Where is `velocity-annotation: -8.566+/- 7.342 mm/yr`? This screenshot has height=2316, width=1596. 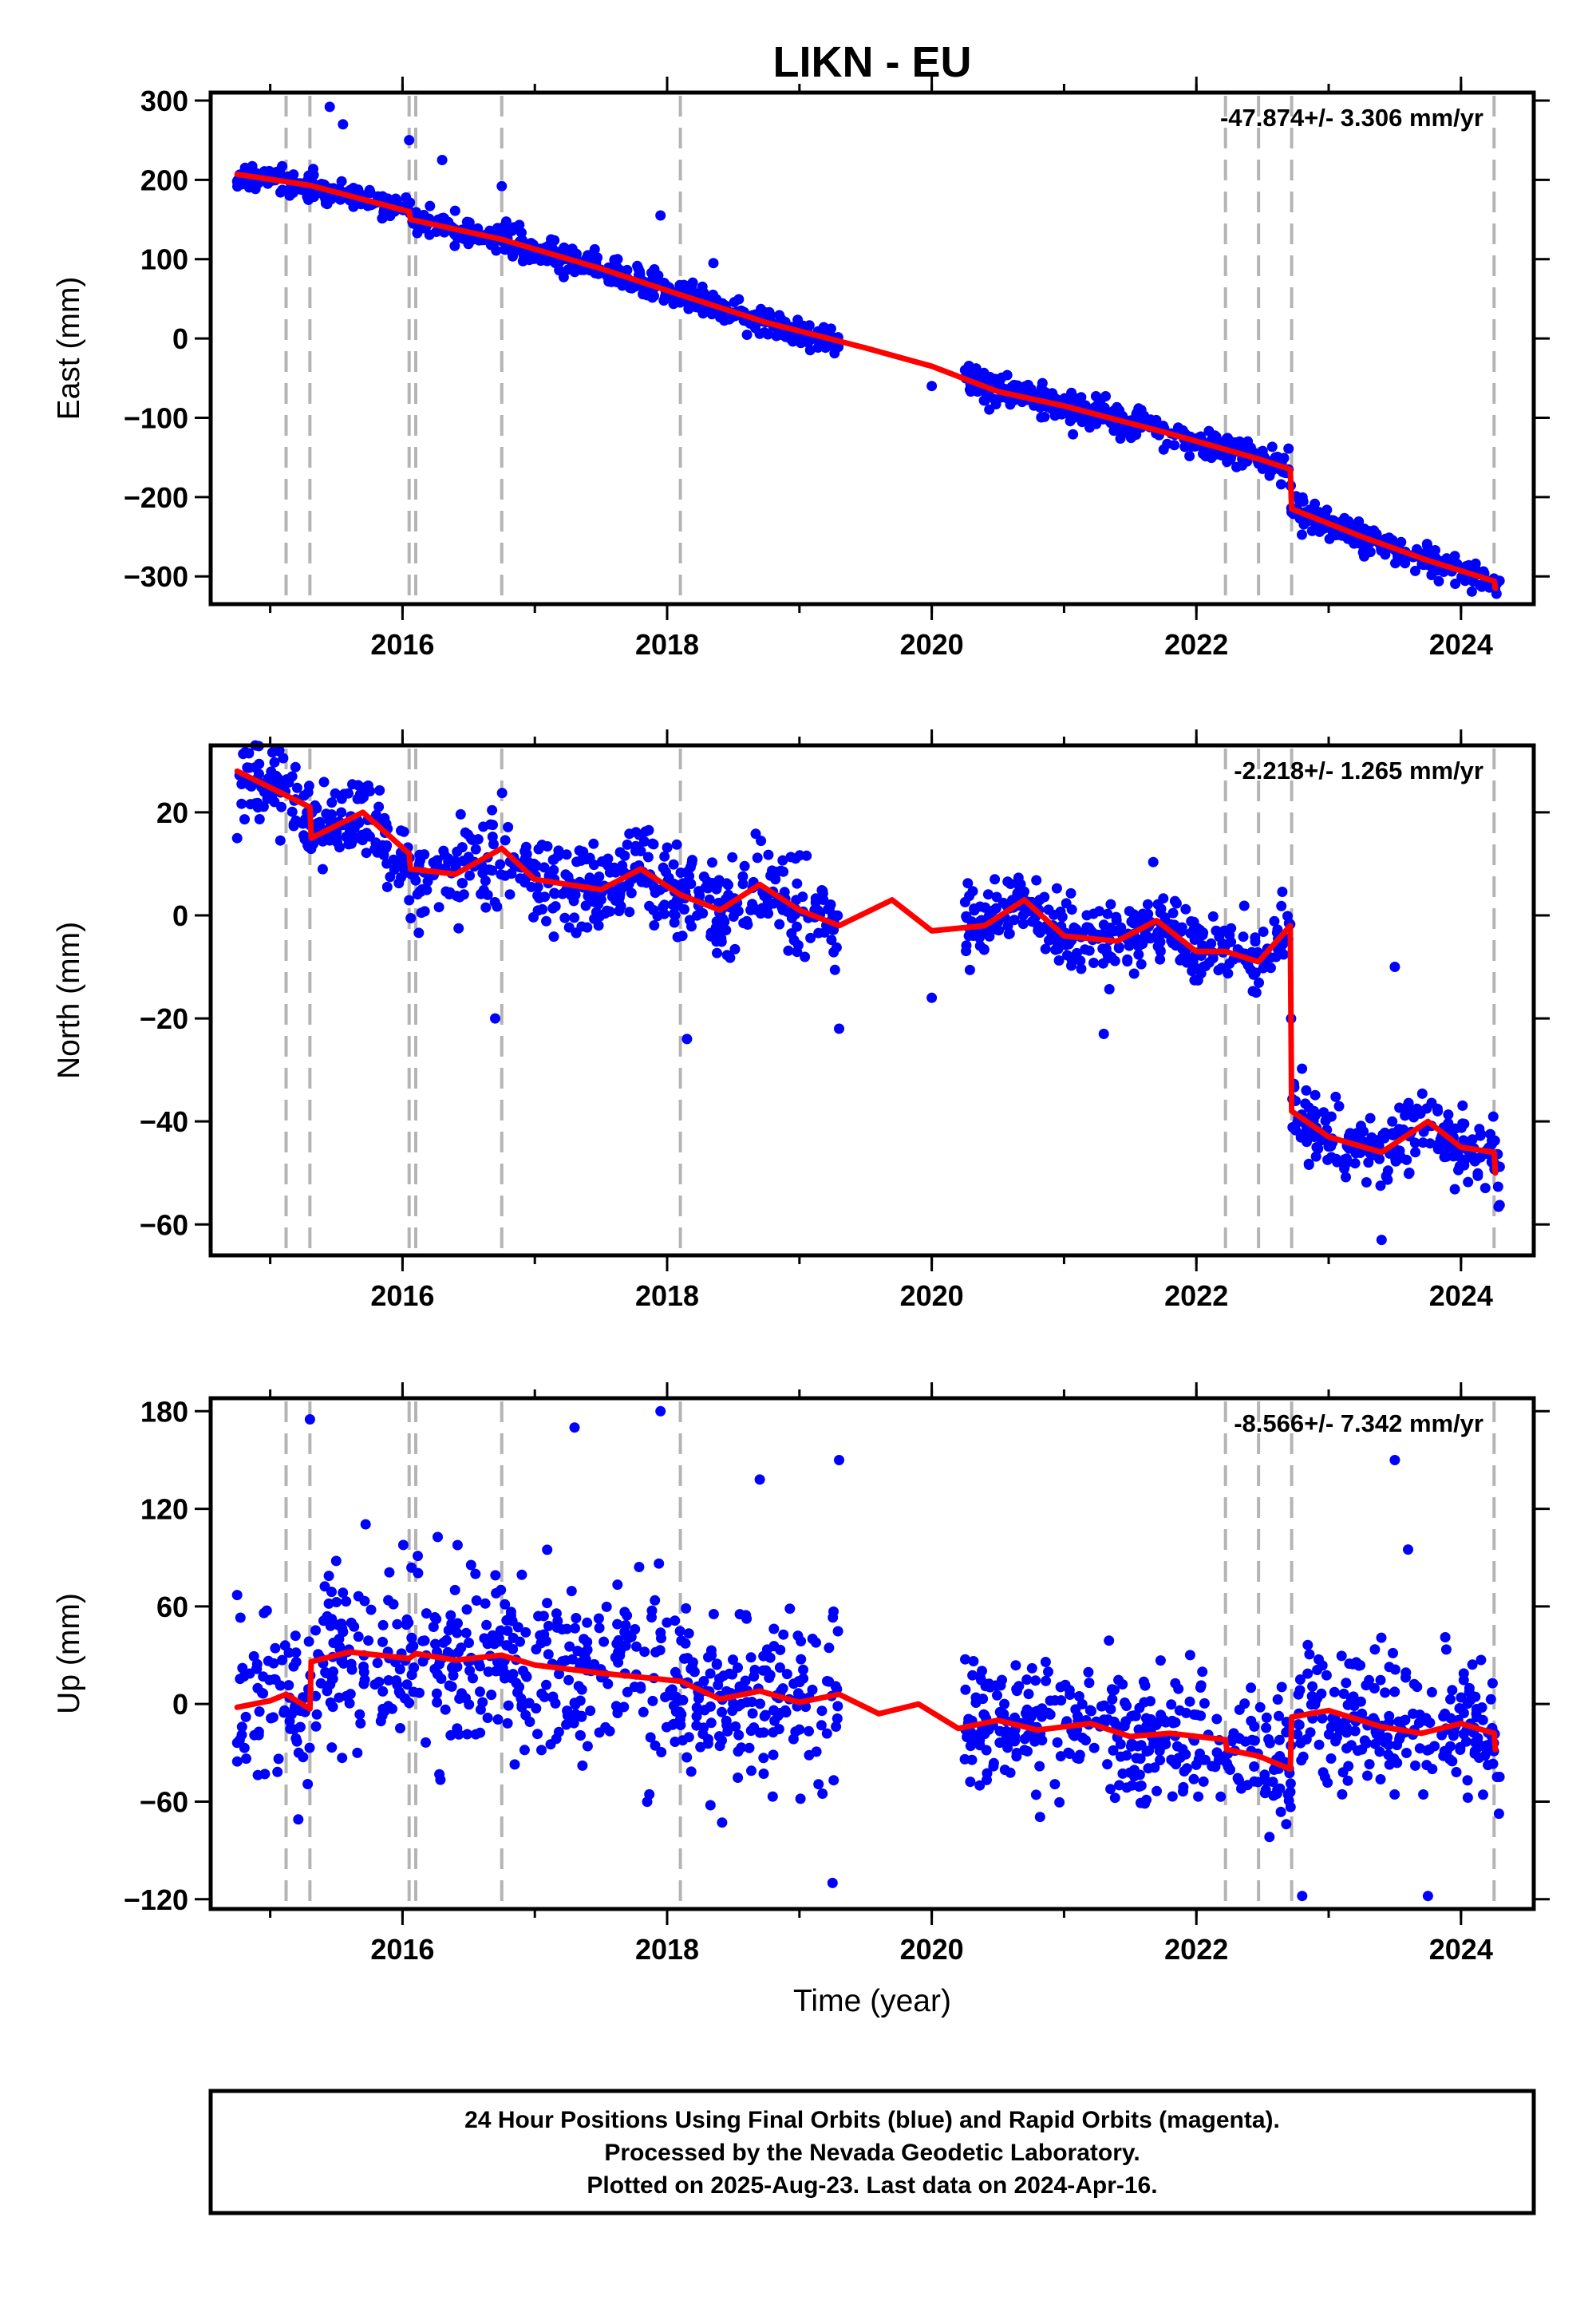 velocity-annotation: -8.566+/- 7.342 mm/yr is located at coordinates (1358, 1423).